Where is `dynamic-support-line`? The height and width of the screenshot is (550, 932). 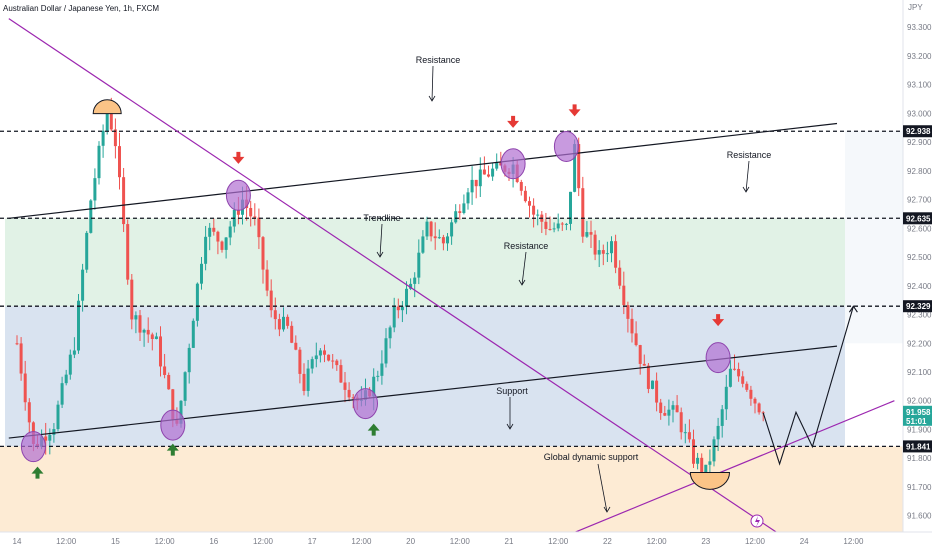
dynamic-support-line is located at coordinates (734, 466).